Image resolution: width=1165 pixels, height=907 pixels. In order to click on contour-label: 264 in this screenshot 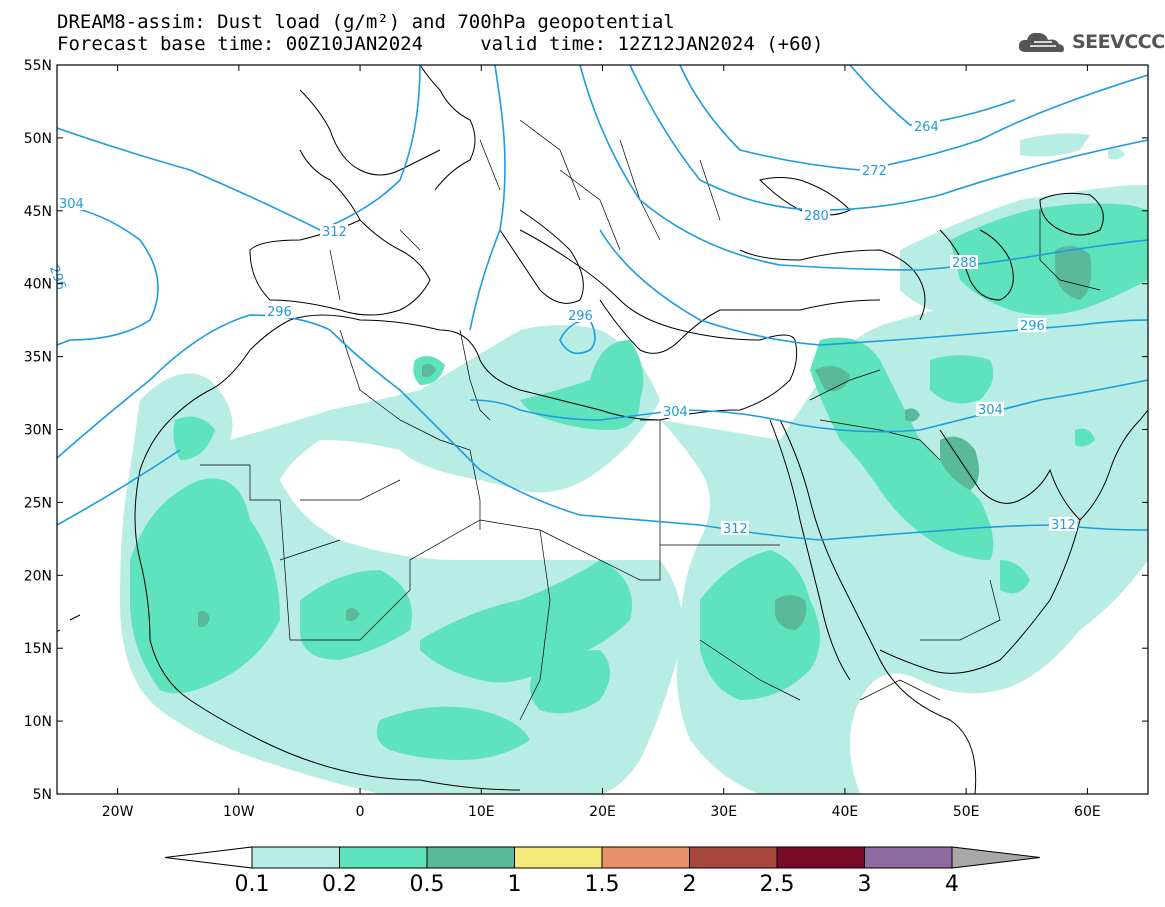, I will do `click(926, 127)`.